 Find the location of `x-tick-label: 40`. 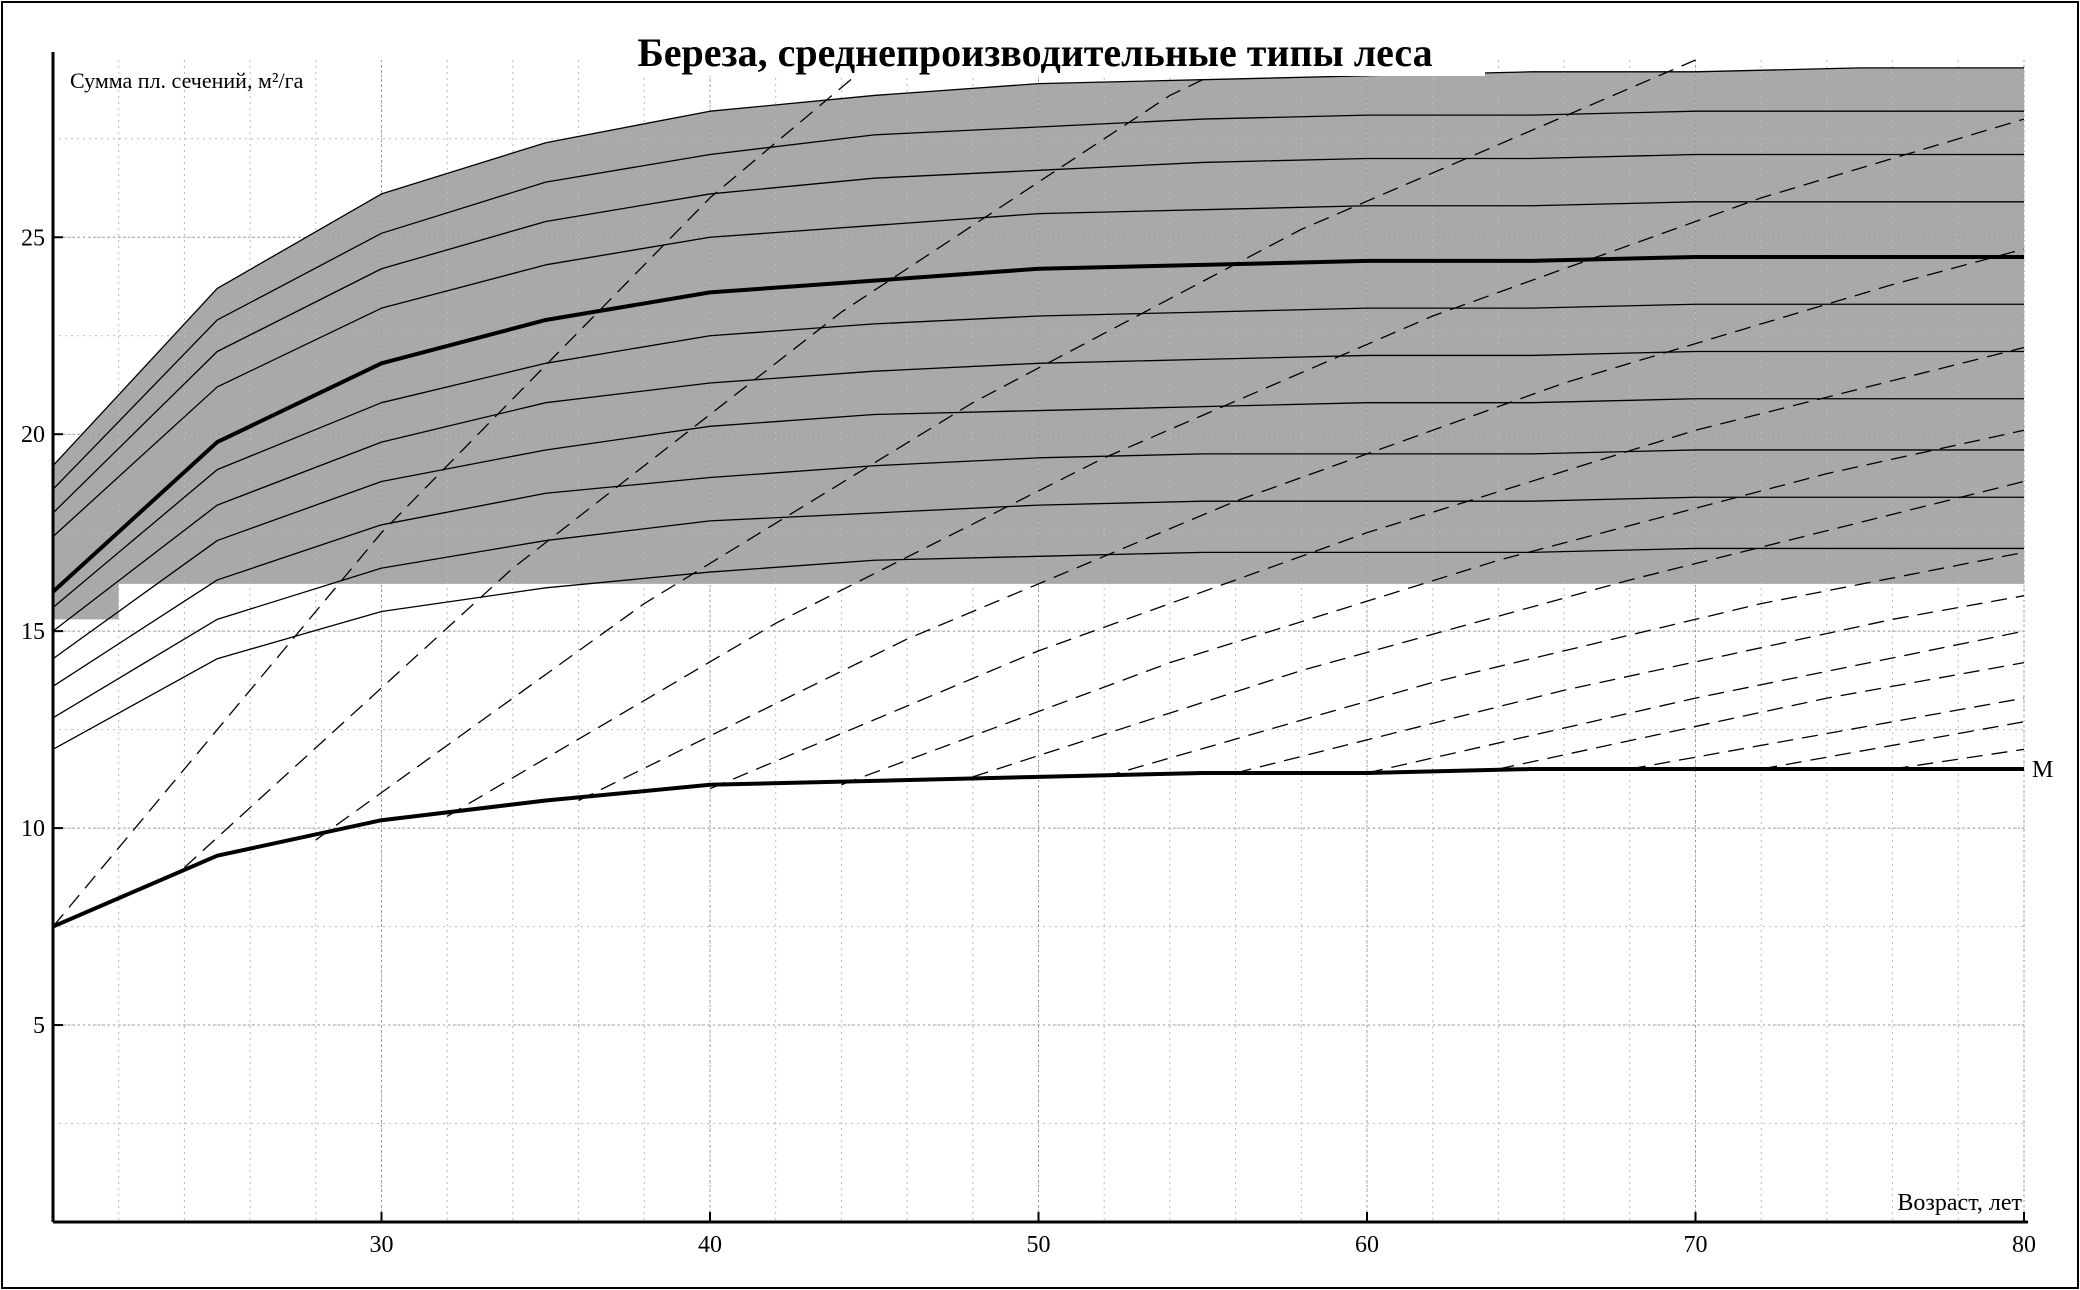

x-tick-label: 40 is located at coordinates (710, 1245).